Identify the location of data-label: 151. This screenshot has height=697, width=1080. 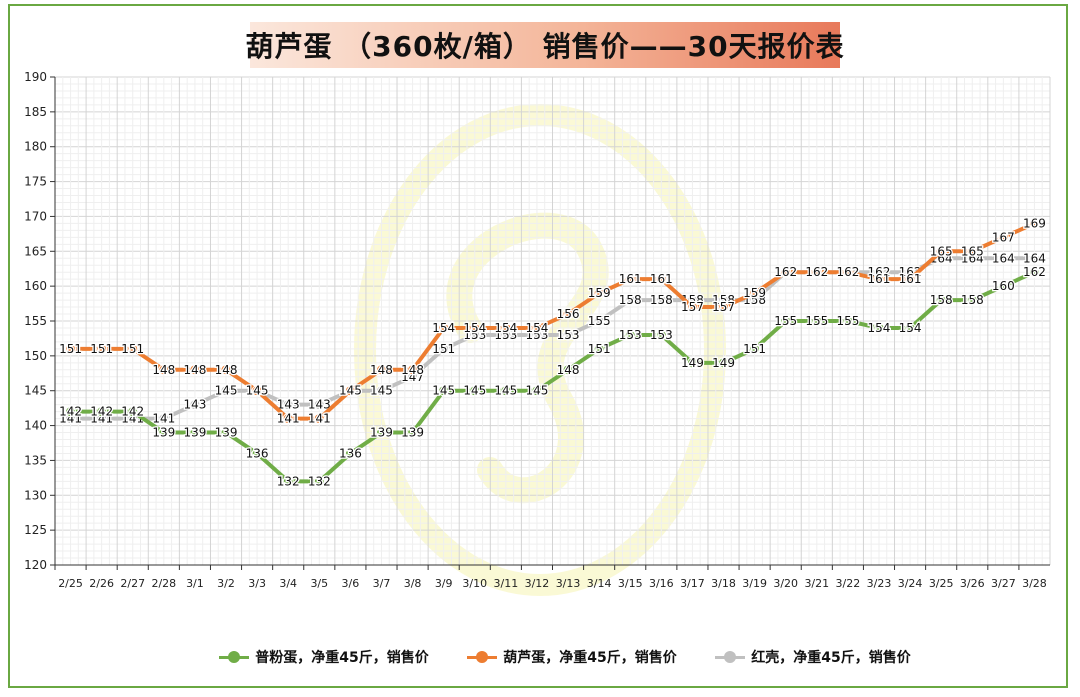
(599, 349).